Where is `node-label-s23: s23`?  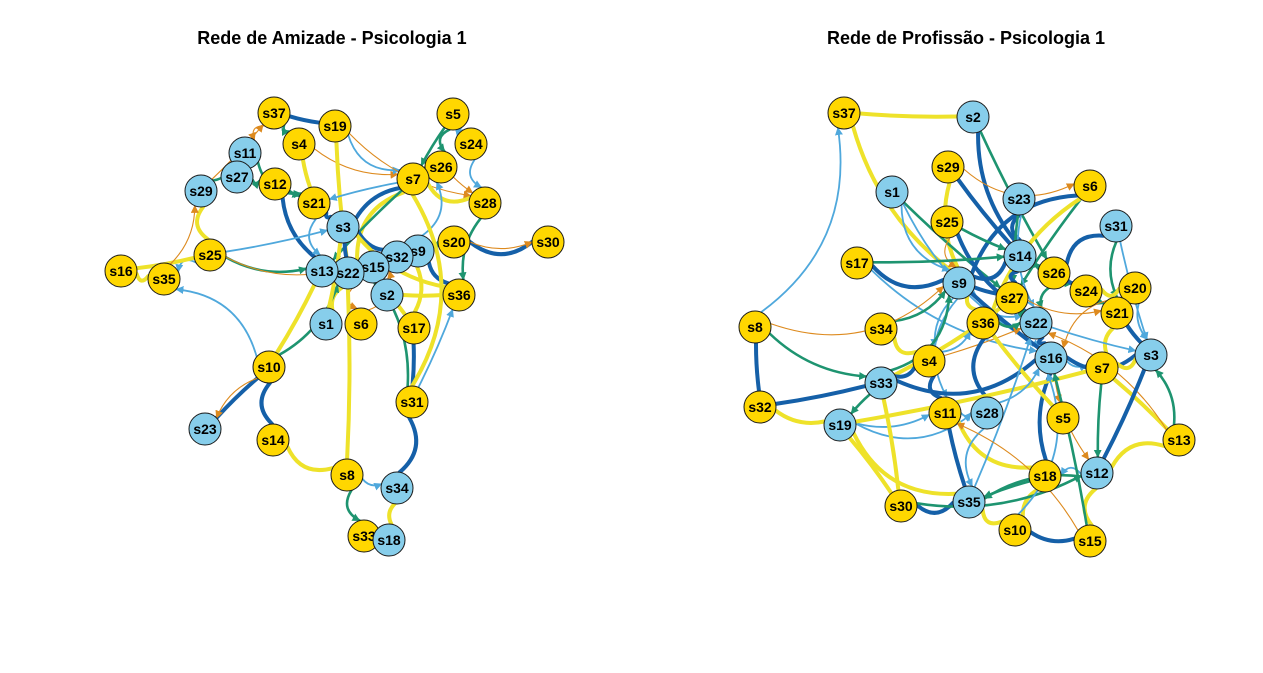 node-label-s23: s23 is located at coordinates (1019, 199).